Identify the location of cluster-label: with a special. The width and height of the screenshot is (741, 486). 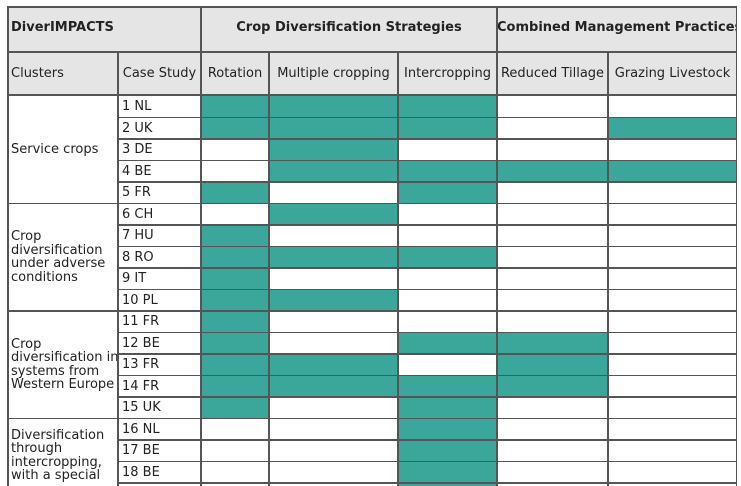
(56, 475).